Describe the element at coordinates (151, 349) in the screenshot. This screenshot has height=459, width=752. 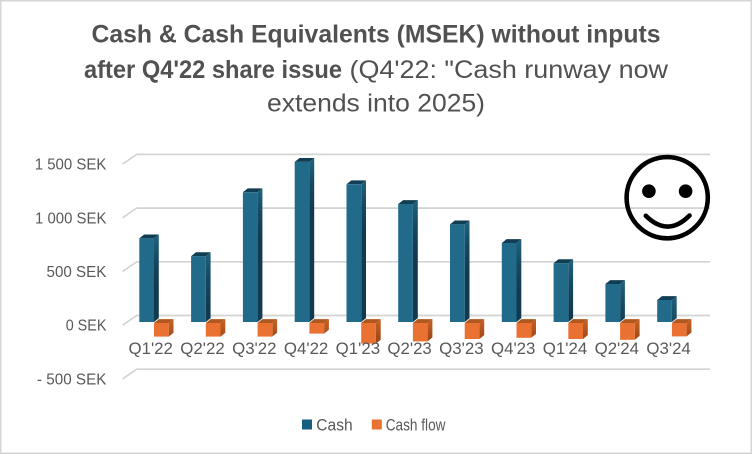
I see `svg-text: Q1'22` at that location.